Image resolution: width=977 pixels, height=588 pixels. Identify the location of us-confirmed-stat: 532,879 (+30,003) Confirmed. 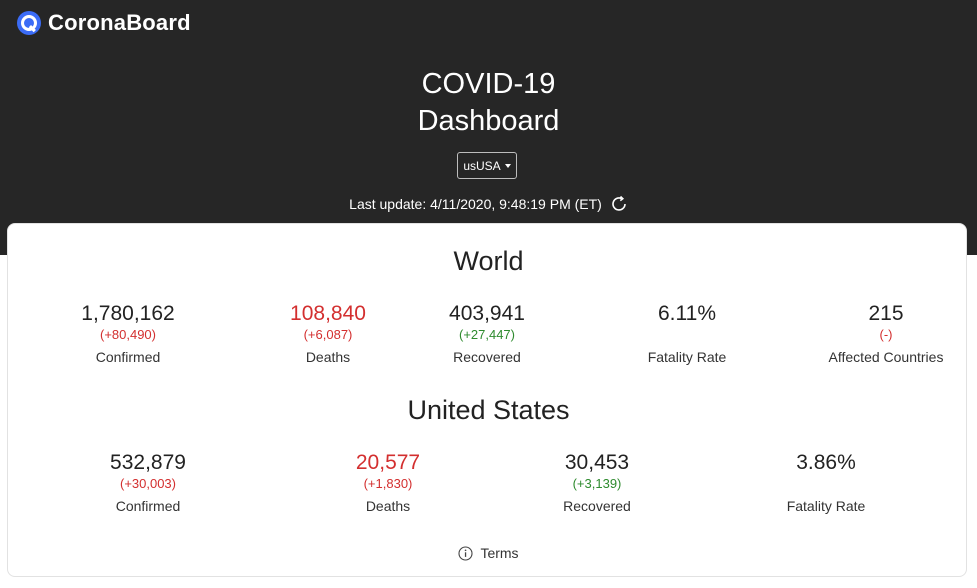
(148, 484).